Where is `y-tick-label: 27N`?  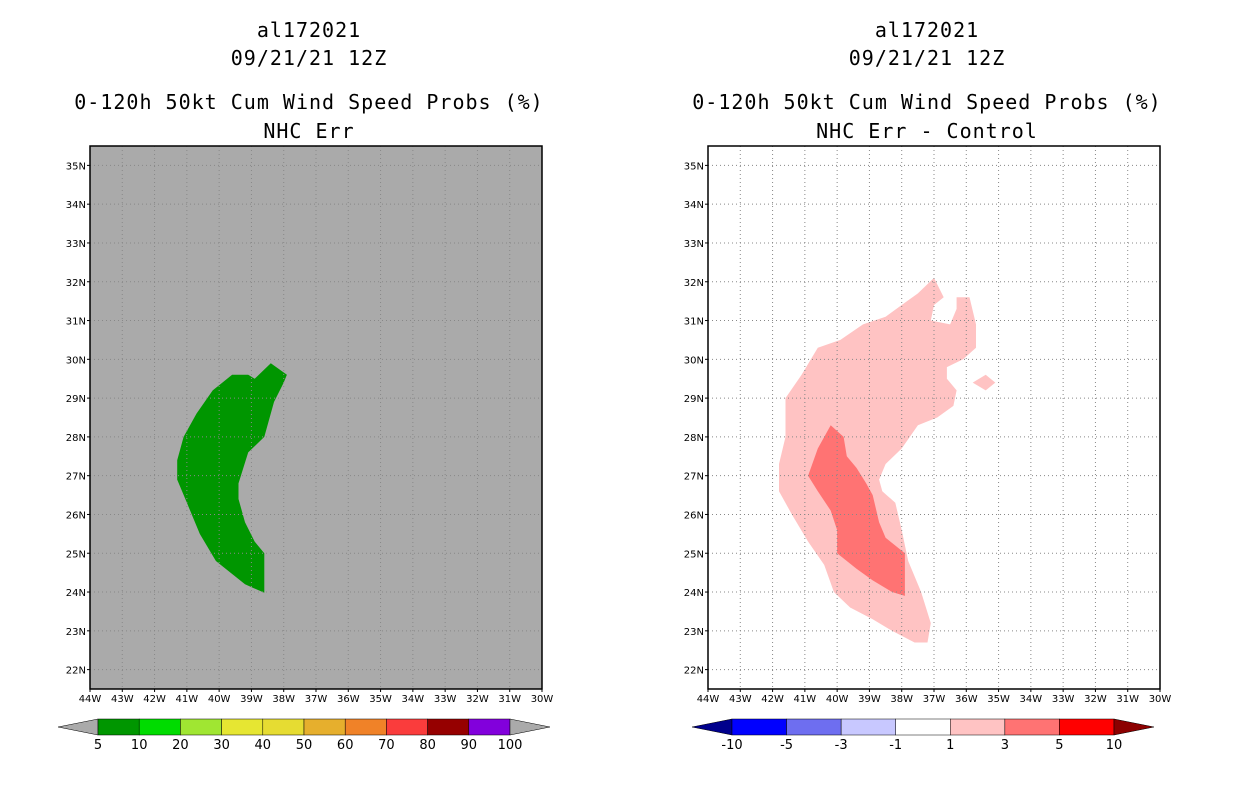
y-tick-label: 27N is located at coordinates (694, 477).